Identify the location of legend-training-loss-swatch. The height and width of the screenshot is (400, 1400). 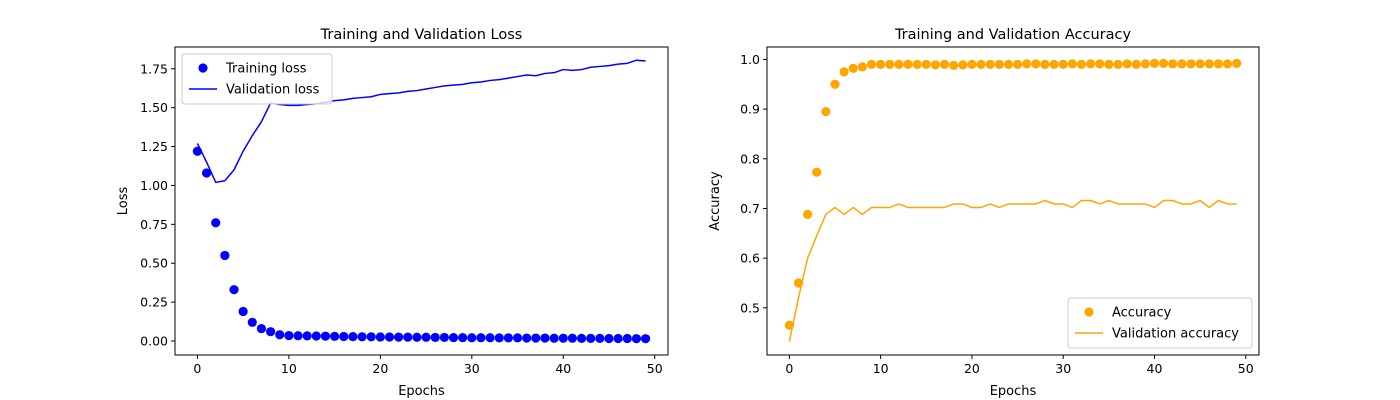
(203, 68).